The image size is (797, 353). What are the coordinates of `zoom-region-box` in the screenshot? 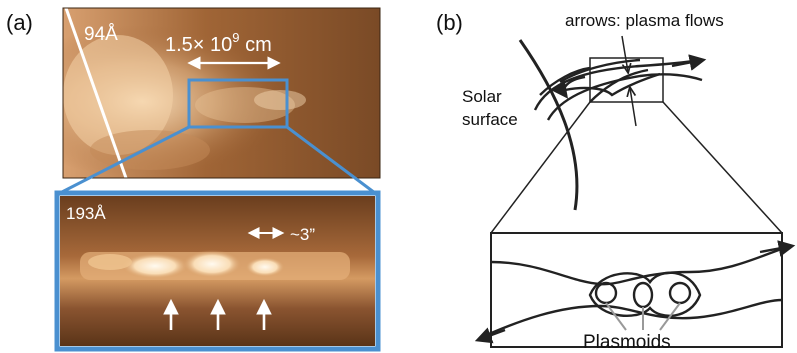 It's located at (238, 103).